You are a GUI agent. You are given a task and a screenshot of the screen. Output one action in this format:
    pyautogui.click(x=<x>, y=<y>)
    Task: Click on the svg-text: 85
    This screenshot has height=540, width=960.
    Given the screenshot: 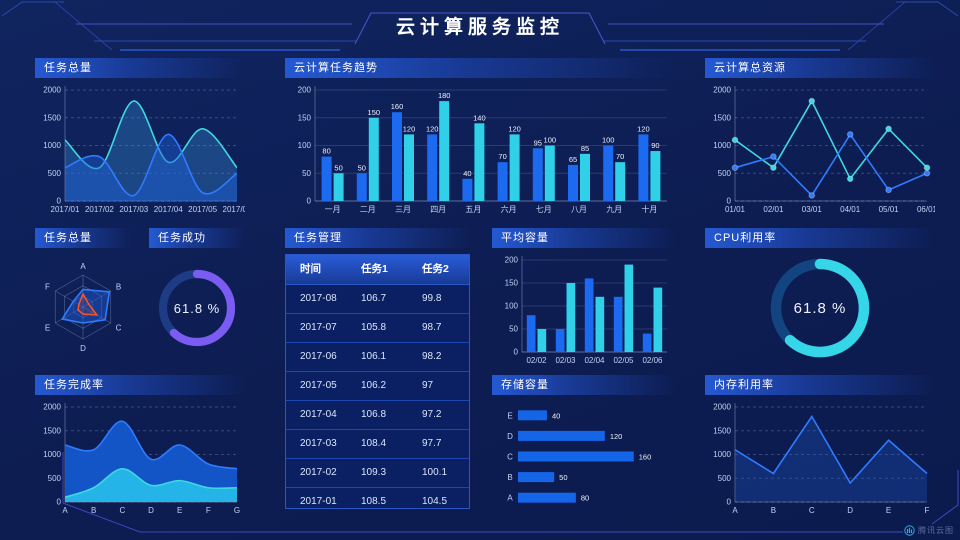 What is the action you would take?
    pyautogui.click(x=585, y=148)
    